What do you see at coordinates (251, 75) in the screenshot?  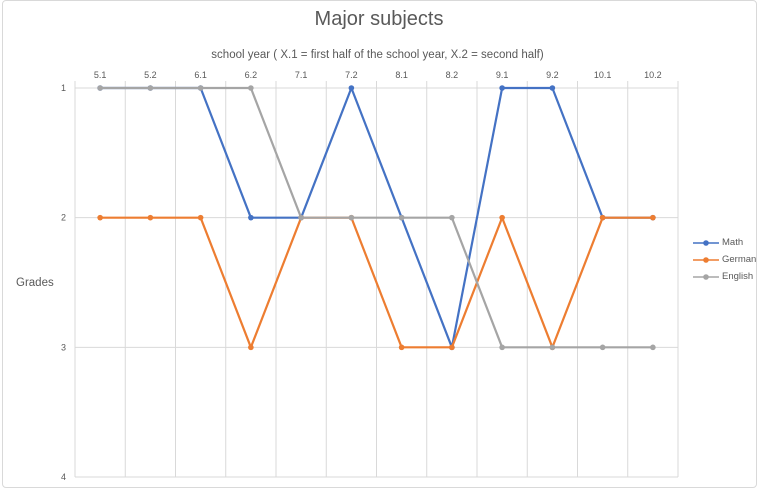 I see `x-tick-label: 6.2` at bounding box center [251, 75].